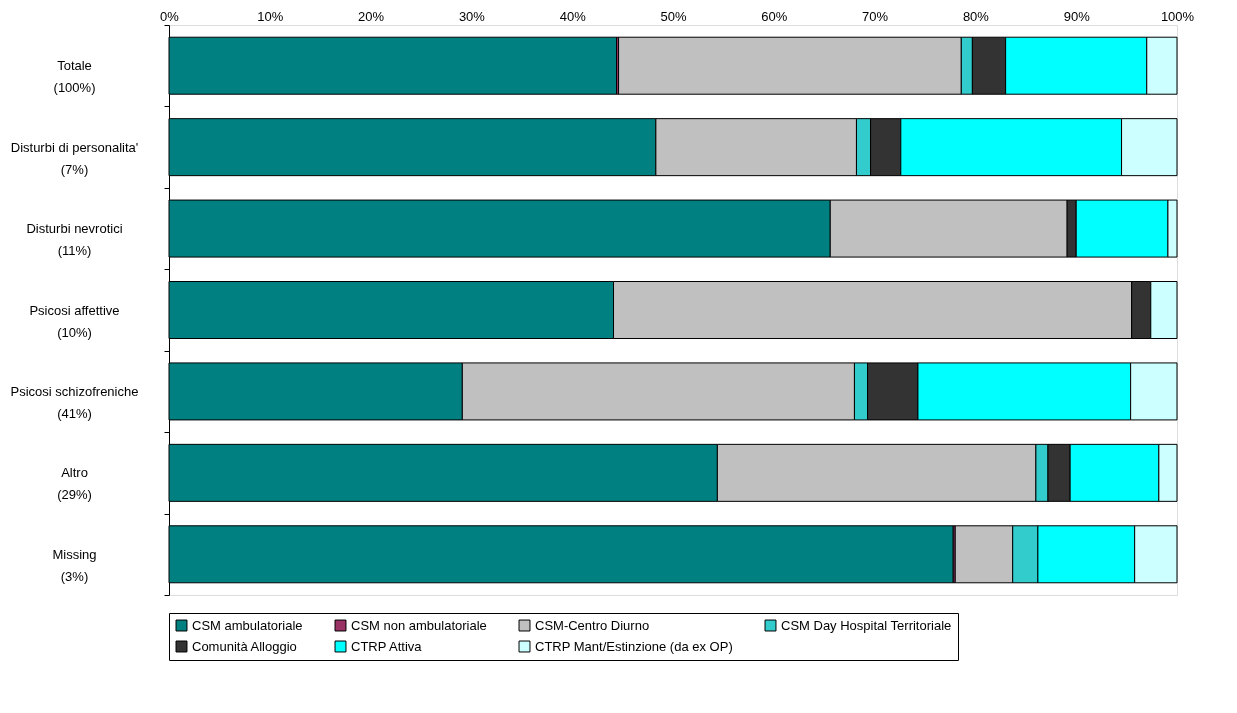  Describe the element at coordinates (170, 16) in the screenshot. I see `x-tick-label: 0%` at that location.